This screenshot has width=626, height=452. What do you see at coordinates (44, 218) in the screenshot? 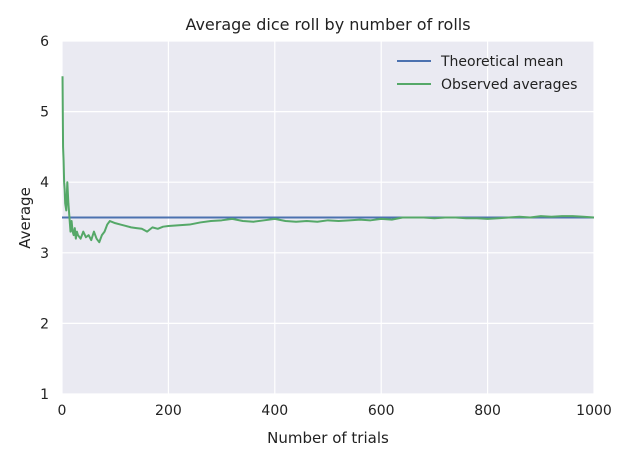
I see `y-tick-labels: 1 2 3 4 5 6` at bounding box center [44, 218].